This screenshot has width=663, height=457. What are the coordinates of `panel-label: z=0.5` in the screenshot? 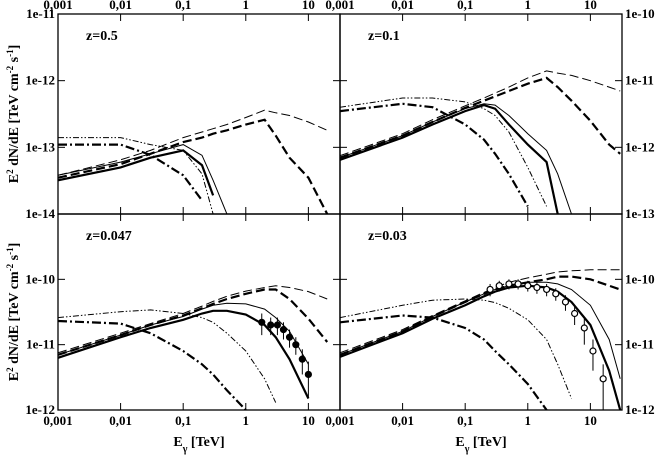 It's located at (102, 36).